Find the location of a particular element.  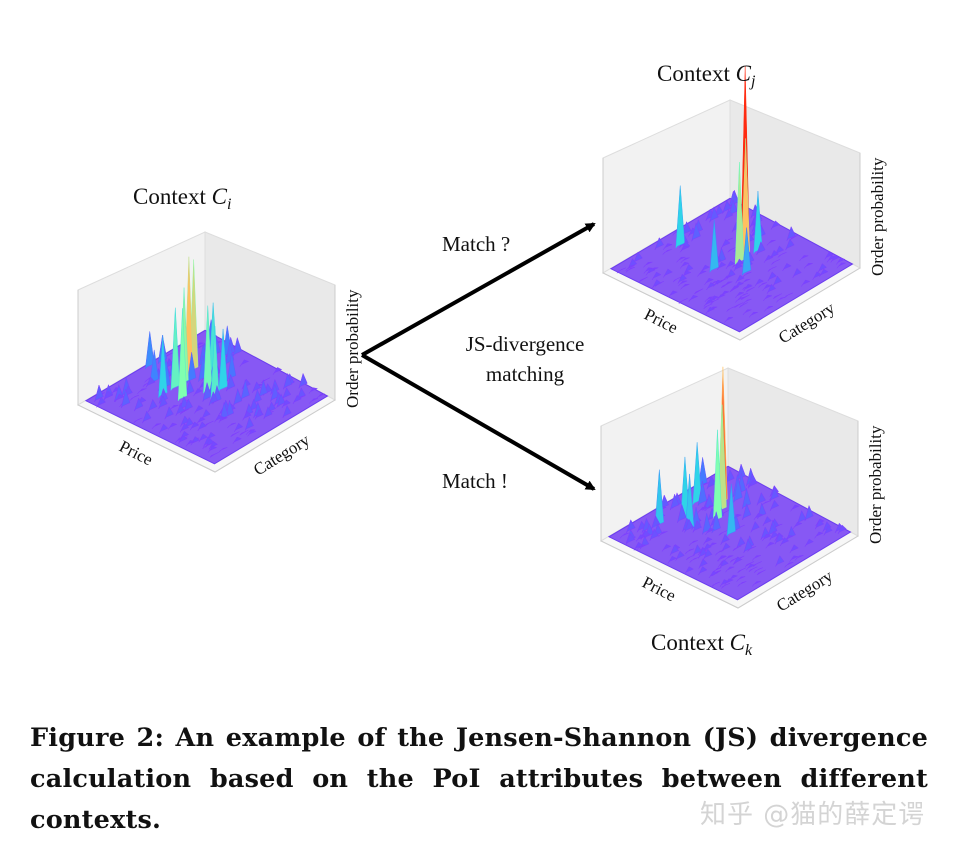

order-probability-axis-label: Order probability is located at coordinates (875, 484).